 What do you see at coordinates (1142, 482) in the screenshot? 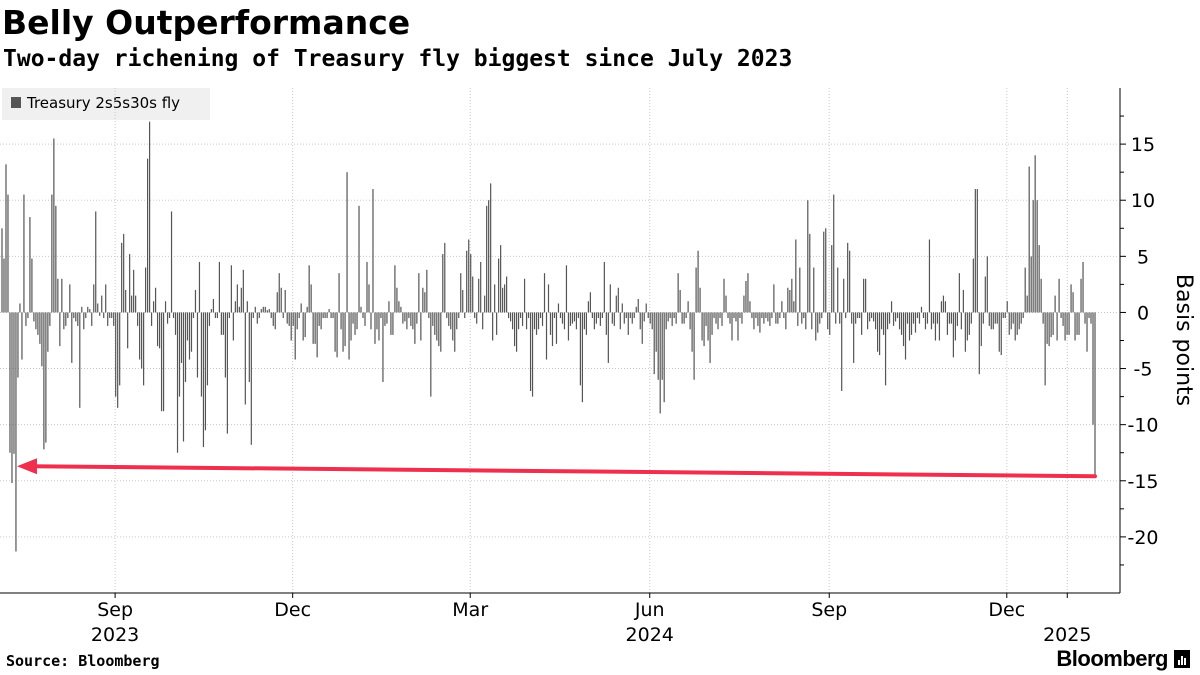
I see `y-tick-label: -15` at bounding box center [1142, 482].